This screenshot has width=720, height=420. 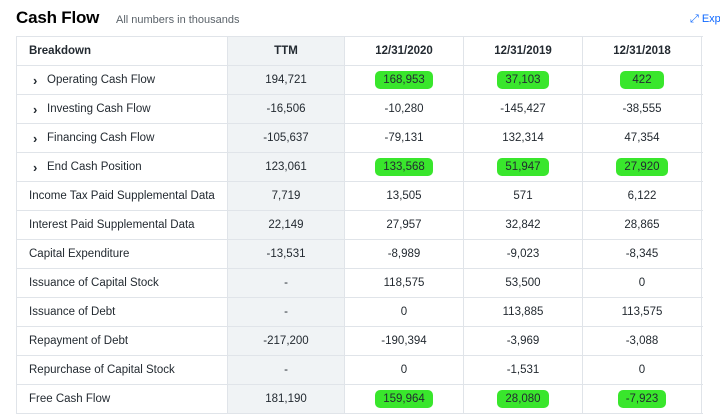 I want to click on cell-2020: 27,957, so click(x=404, y=225).